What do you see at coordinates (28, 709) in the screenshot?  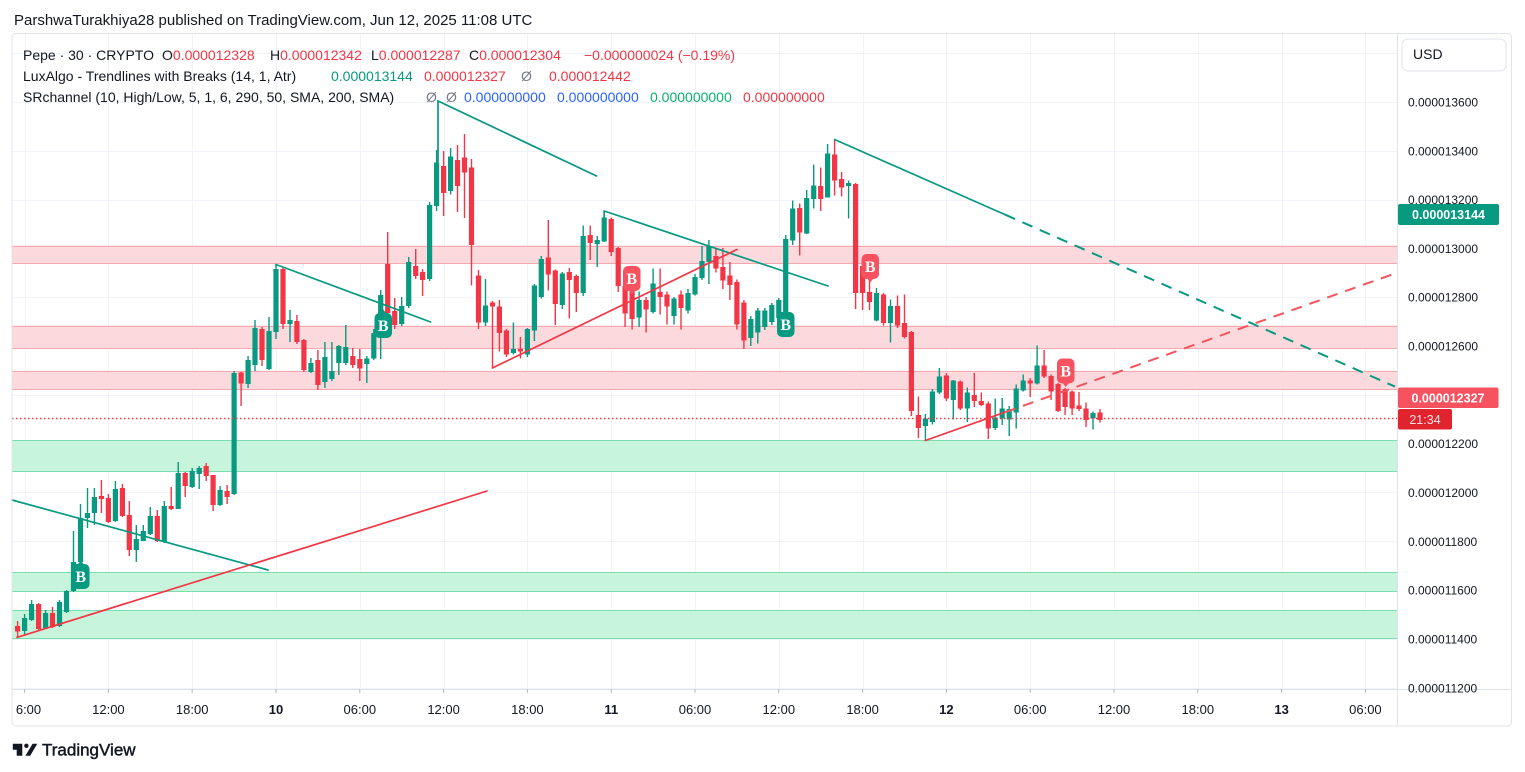 I see `svg-text: 6:00` at bounding box center [28, 709].